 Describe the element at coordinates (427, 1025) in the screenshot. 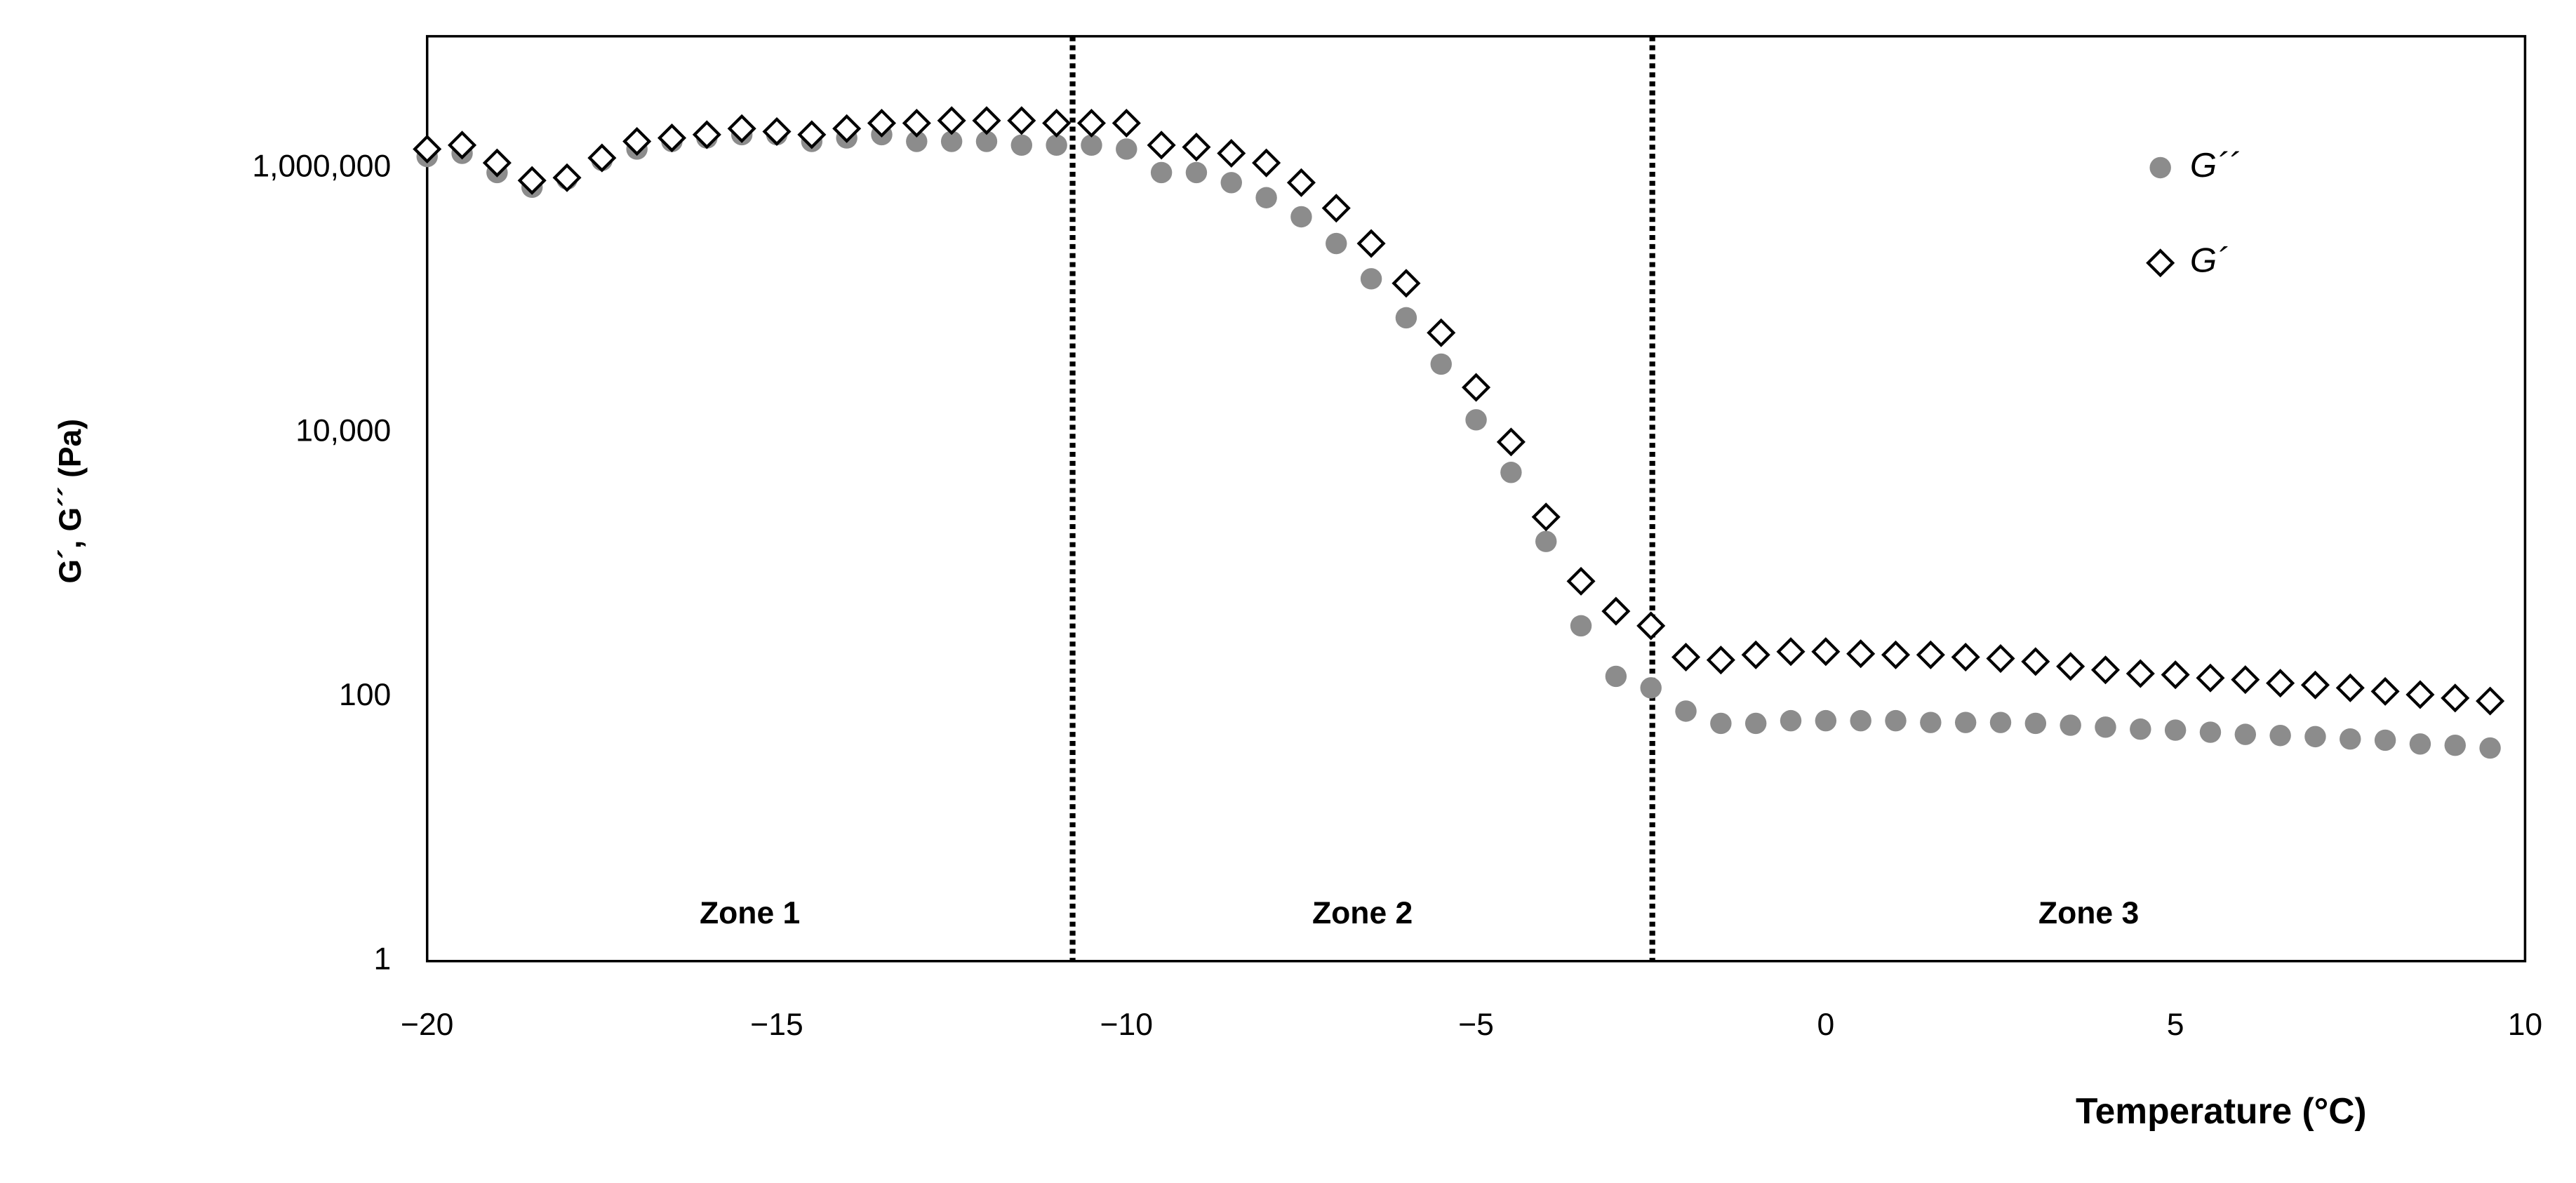

I see `x-tick-label: −20` at that location.